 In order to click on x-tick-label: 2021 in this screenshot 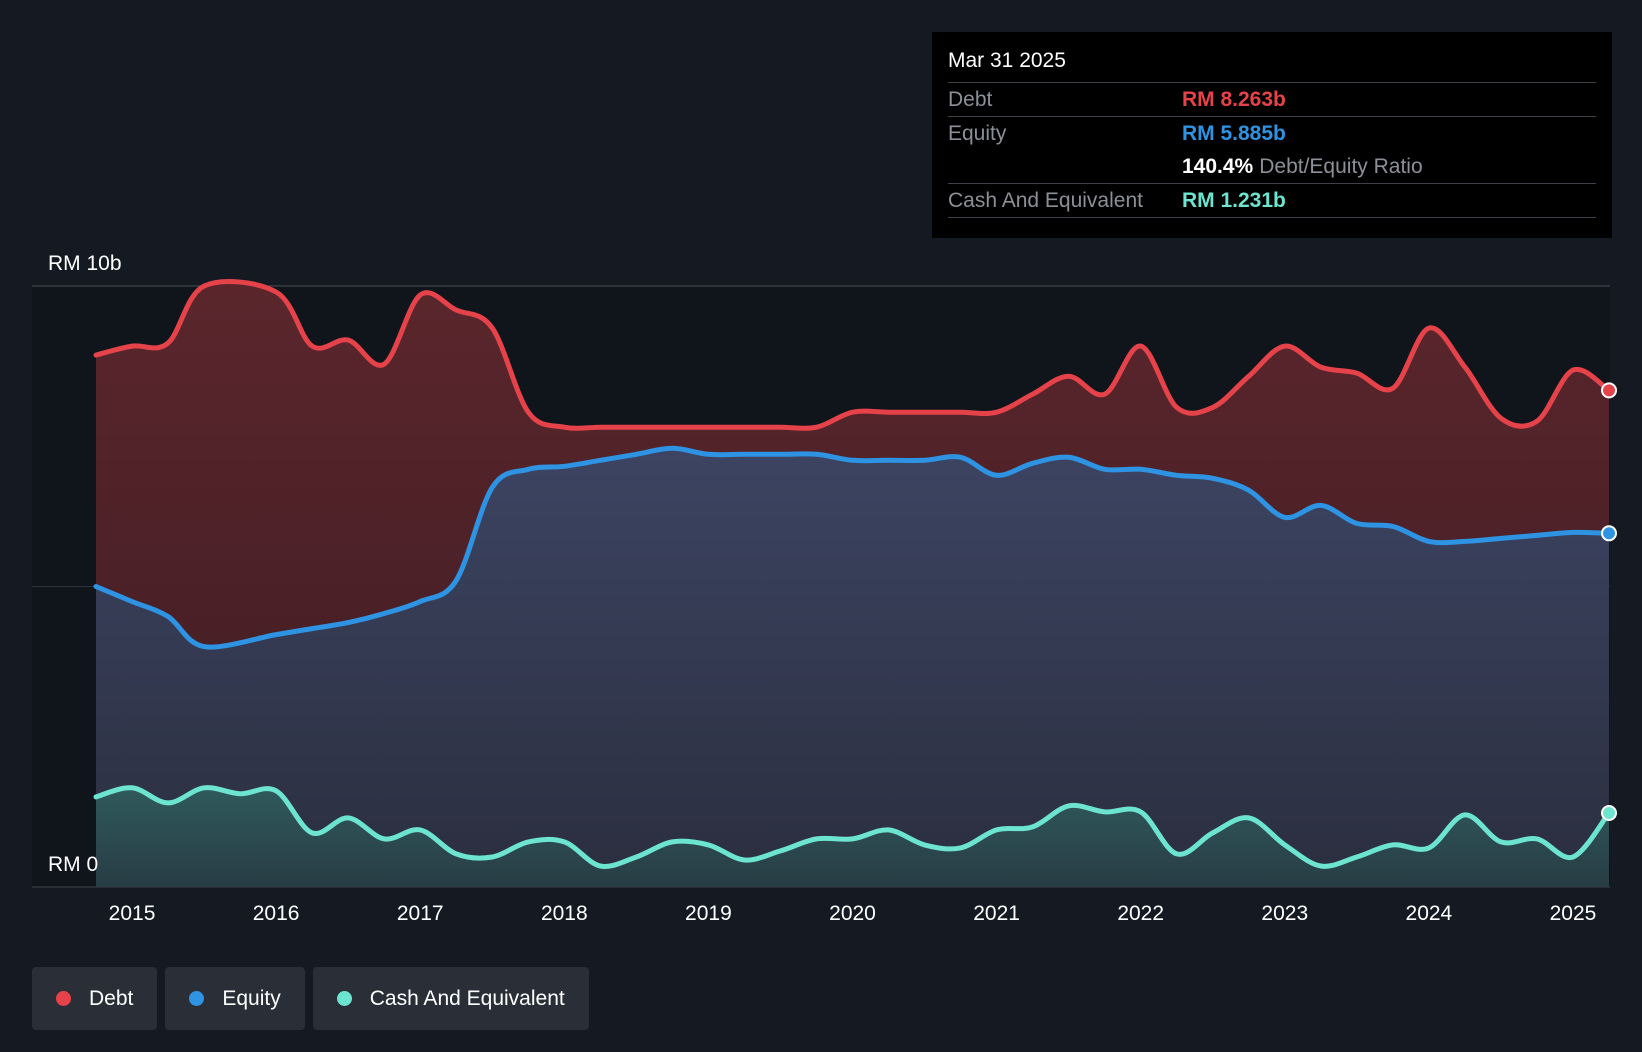, I will do `click(996, 913)`.